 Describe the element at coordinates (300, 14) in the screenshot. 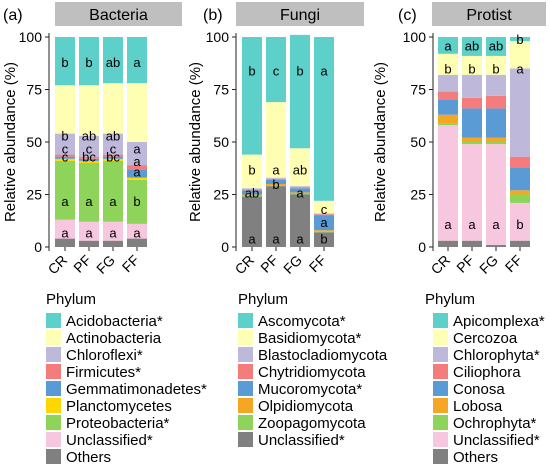

I see `panel-title-strip` at that location.